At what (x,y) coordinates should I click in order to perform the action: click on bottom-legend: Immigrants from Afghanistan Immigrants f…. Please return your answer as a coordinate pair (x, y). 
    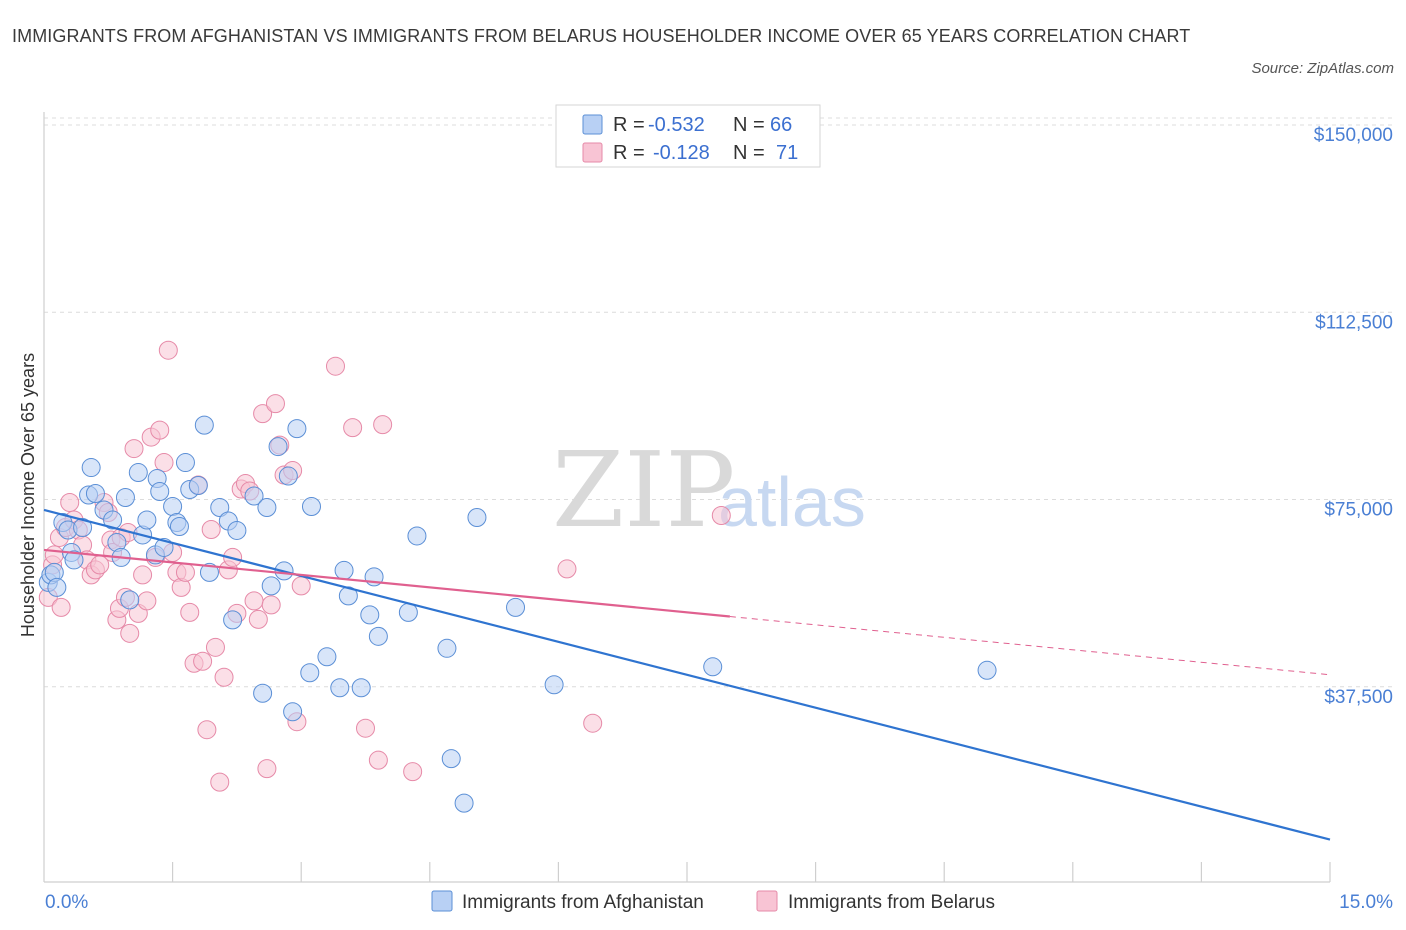
    Looking at the image, I should click on (713, 901).